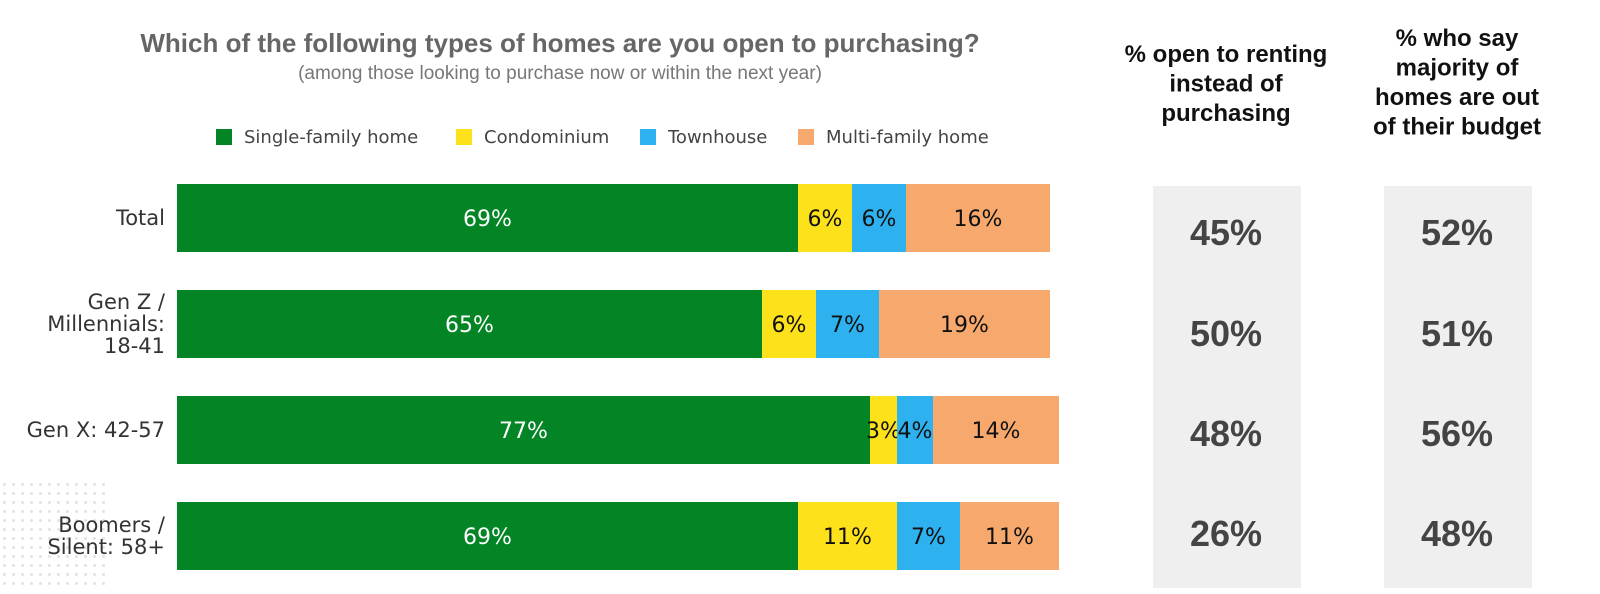  I want to click on data-label: 16%, so click(978, 219).